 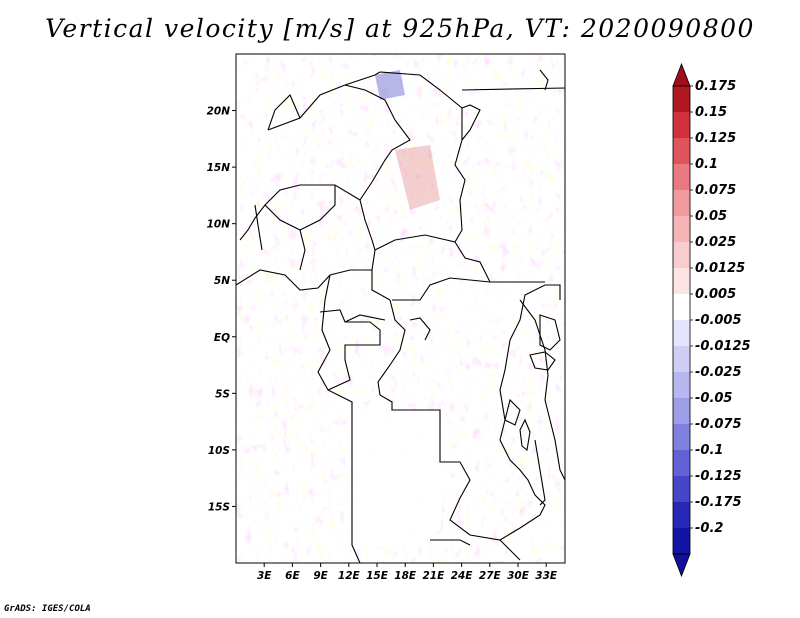 I want to click on colorbar-label: -0.025, so click(x=718, y=372).